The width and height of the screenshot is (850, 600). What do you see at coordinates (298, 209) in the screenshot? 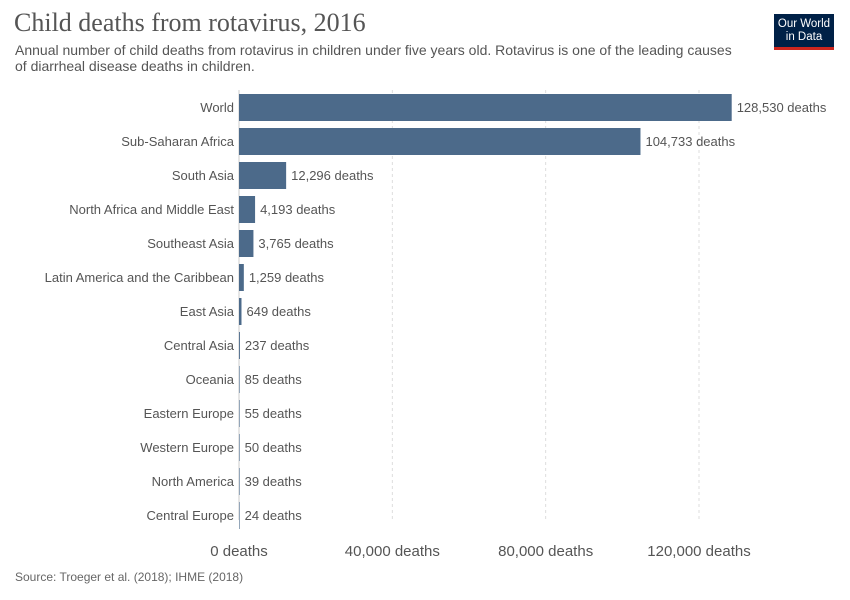
I see `value-label: 4,193 deaths` at bounding box center [298, 209].